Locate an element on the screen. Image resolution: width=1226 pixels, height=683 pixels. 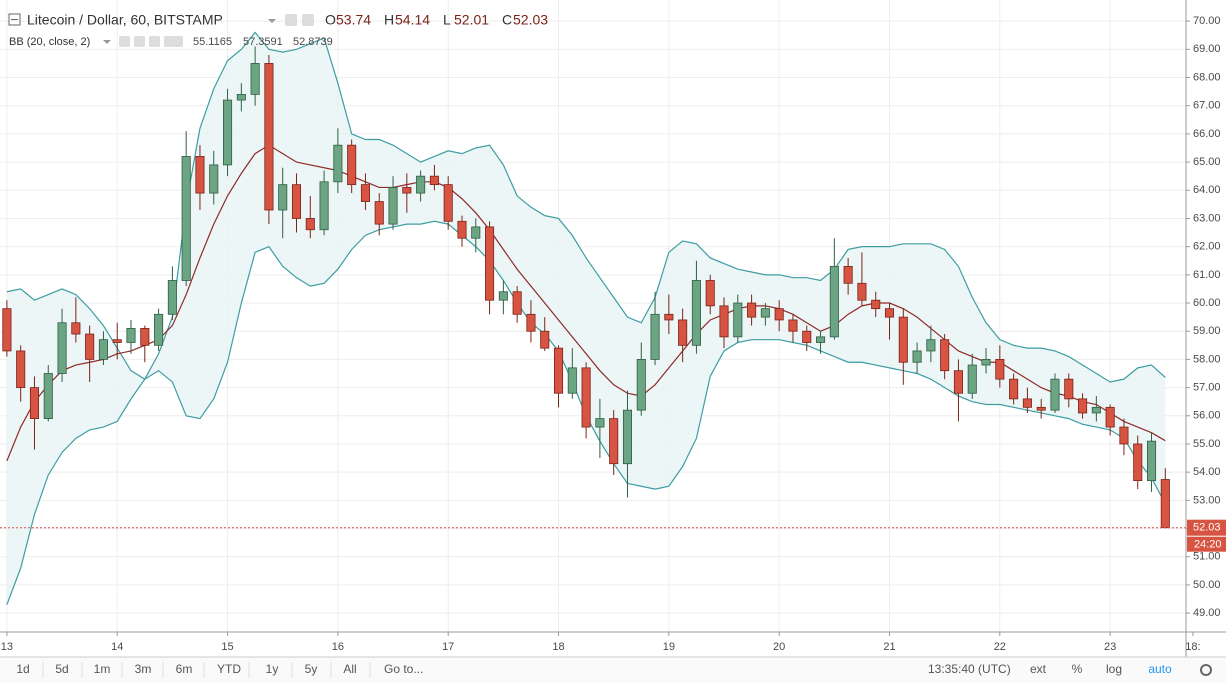
collapse-icon is located at coordinates (14, 19).